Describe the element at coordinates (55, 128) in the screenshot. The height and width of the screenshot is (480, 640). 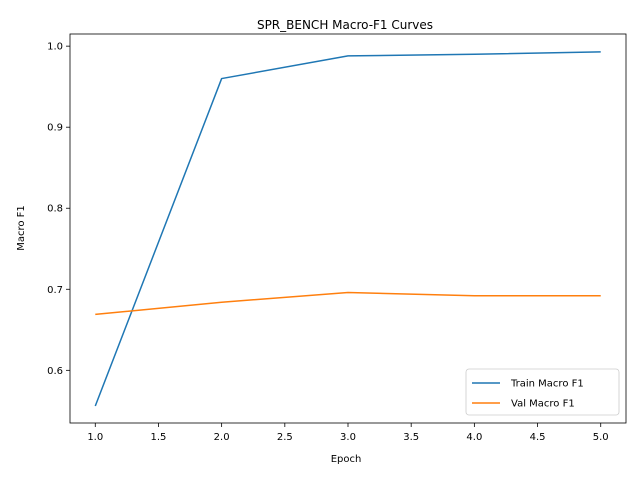
I see `y-tick-label: 0.9` at that location.